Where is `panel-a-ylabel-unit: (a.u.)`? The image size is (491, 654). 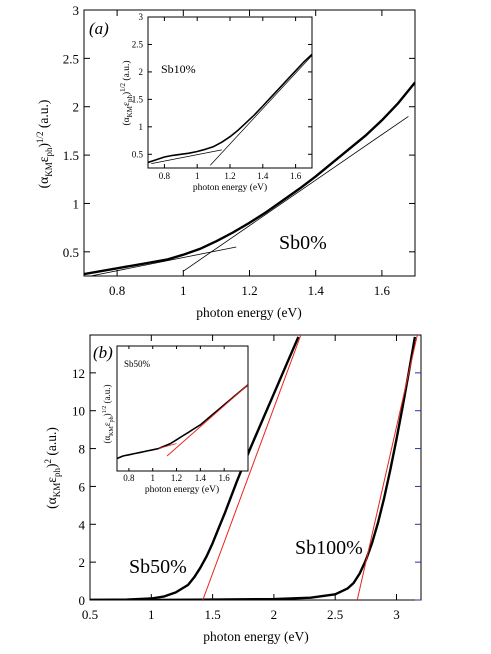 panel-a-ylabel-unit: (a.u.) is located at coordinates (43, 116).